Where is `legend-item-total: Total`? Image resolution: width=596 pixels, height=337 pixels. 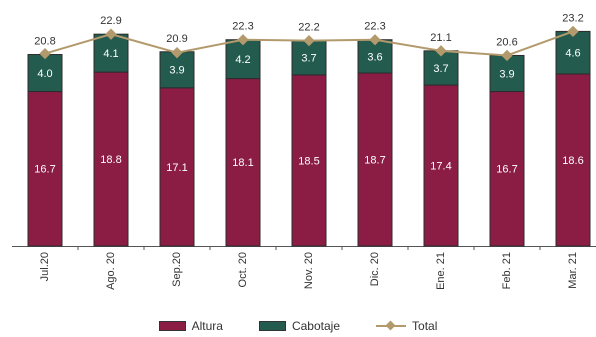
legend-item-total: Total is located at coordinates (406, 326).